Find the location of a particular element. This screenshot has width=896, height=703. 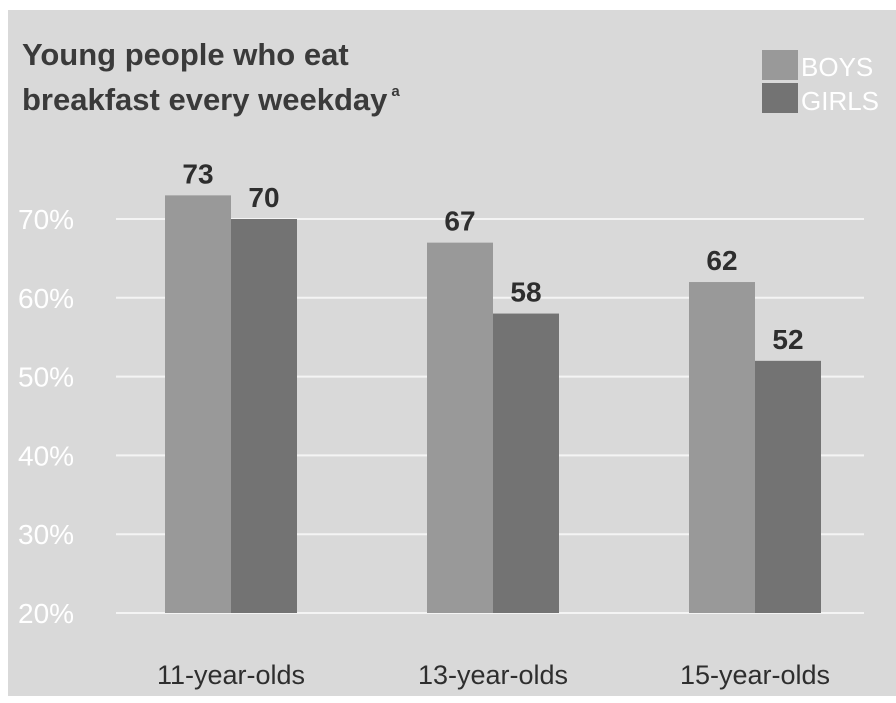

category-labels: 11-year-olds 13-year-olds 15-year-olds is located at coordinates (493, 675).